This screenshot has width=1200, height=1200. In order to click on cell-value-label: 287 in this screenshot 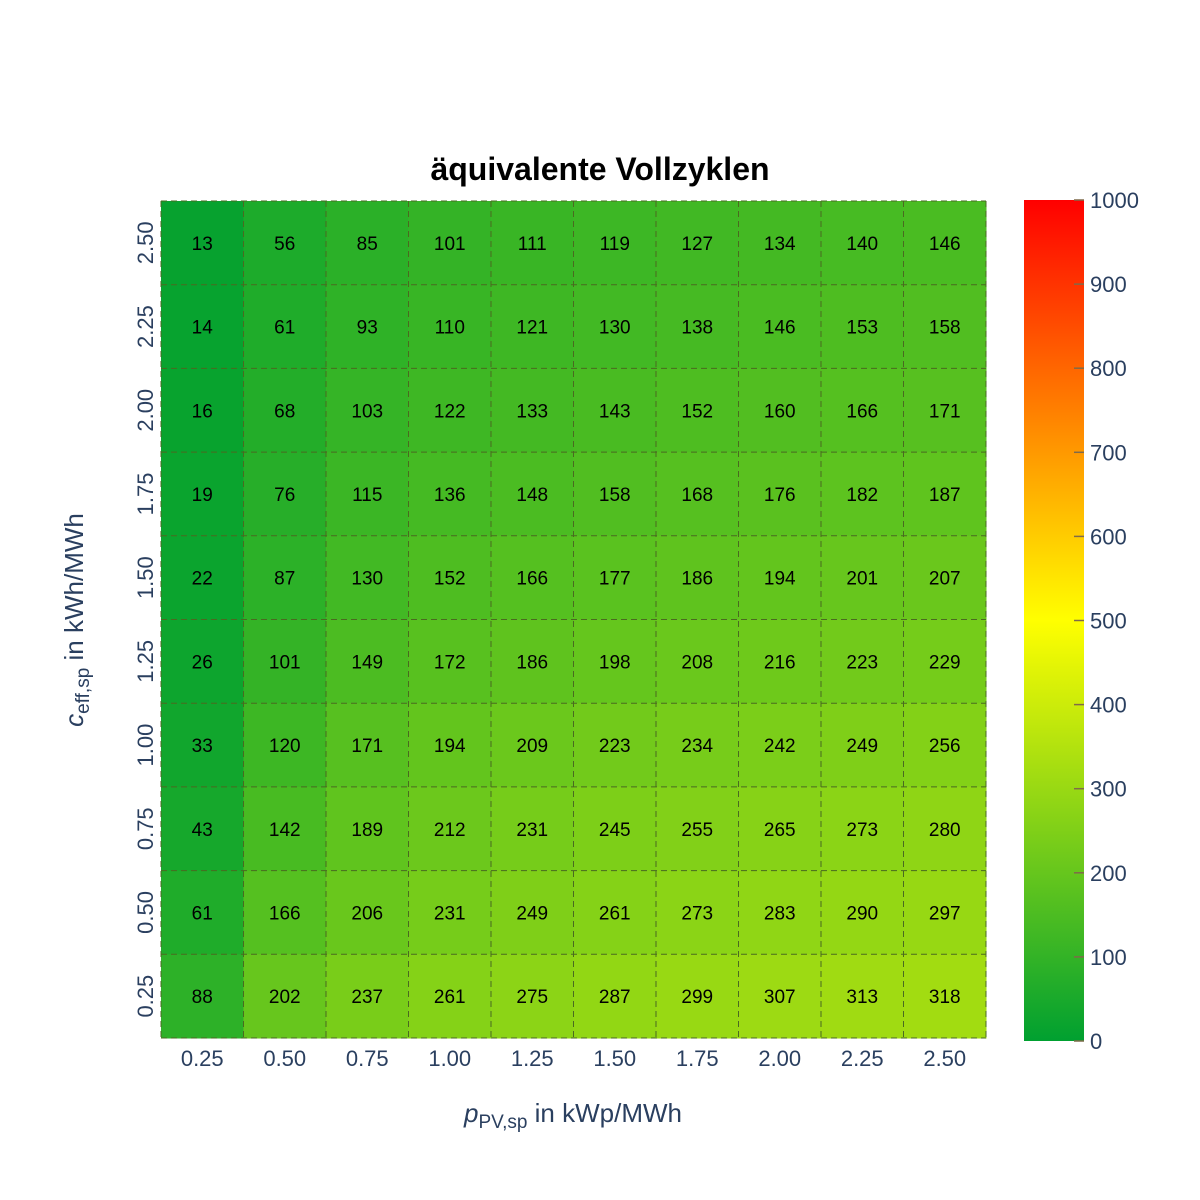, I will do `click(615, 997)`.